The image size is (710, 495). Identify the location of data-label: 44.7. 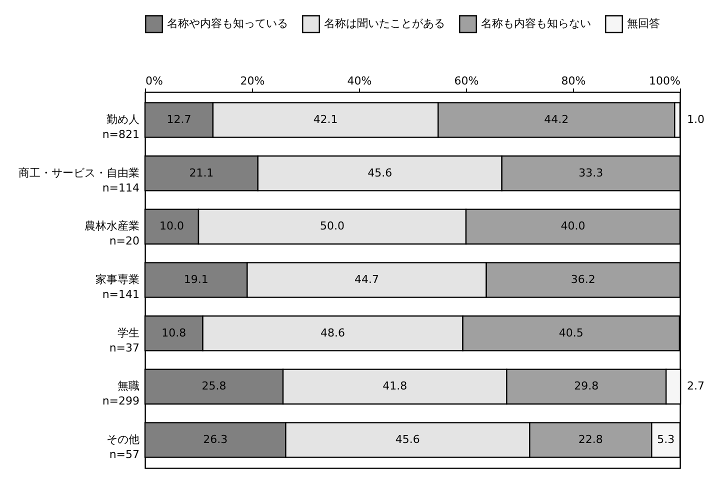
(367, 279).